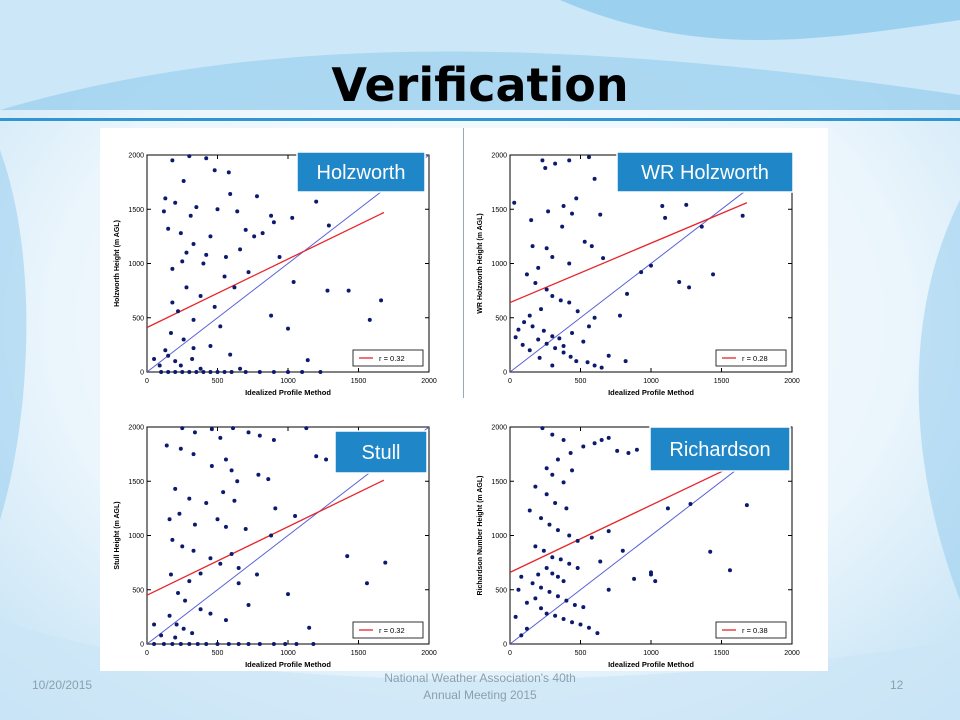 The image size is (960, 720). What do you see at coordinates (505, 645) in the screenshot?
I see `y-tick-label: 0` at bounding box center [505, 645].